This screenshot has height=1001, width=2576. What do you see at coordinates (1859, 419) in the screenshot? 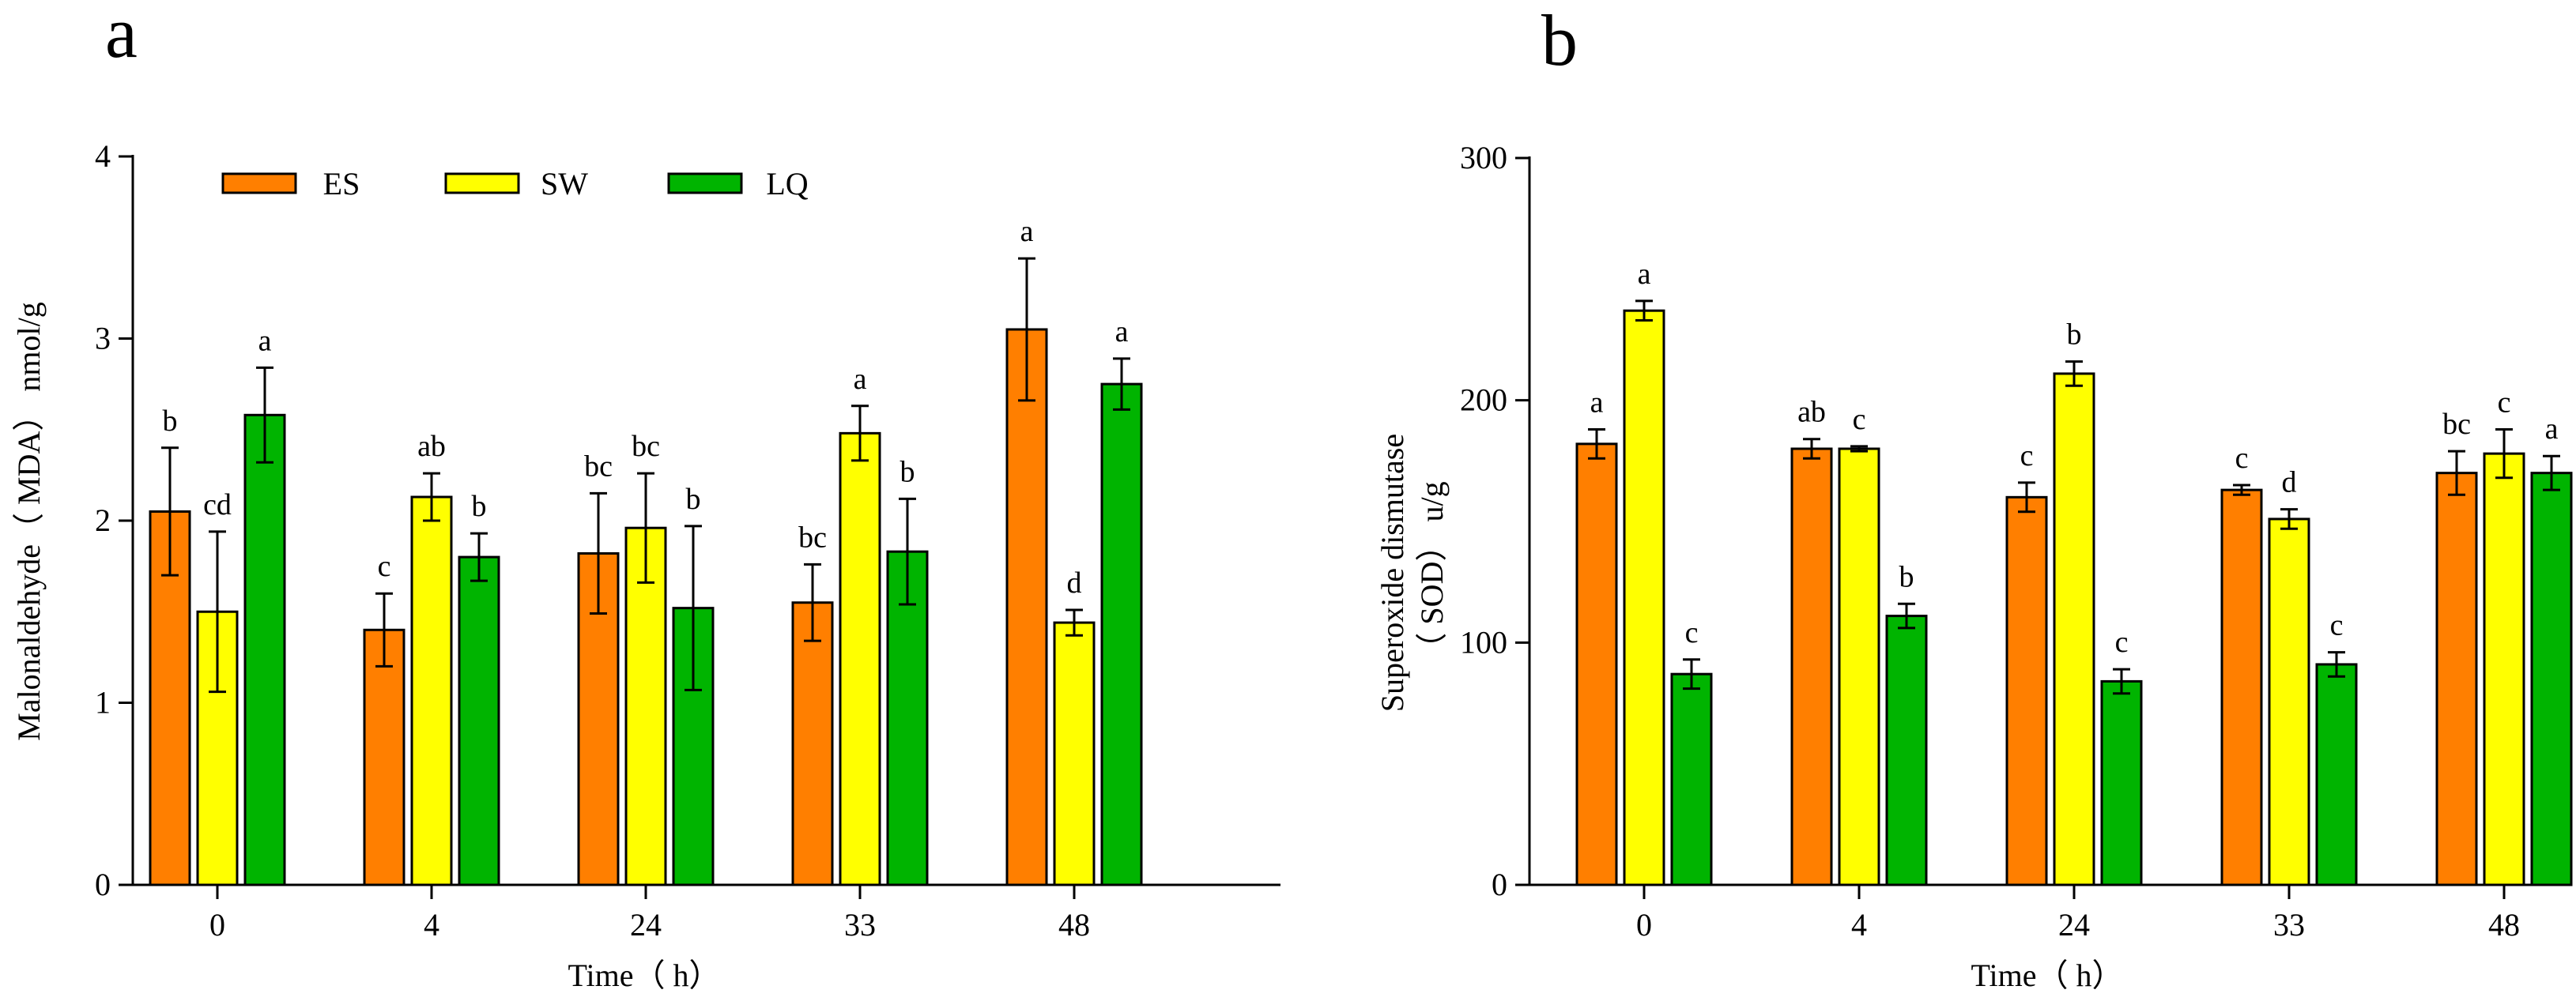
I see `panel-b-sig-label-sw-4h: c` at bounding box center [1859, 419].